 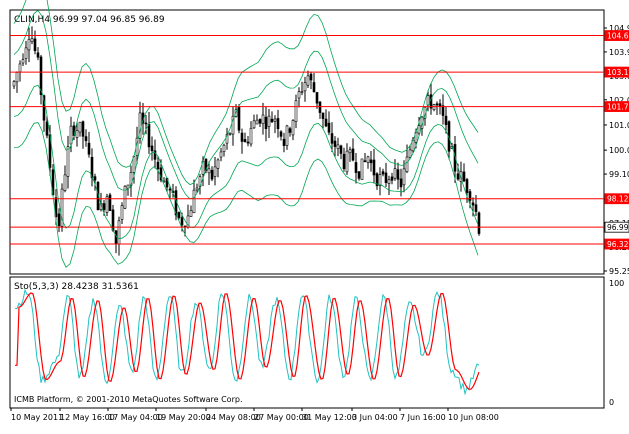 I want to click on time-tick-label: 12 May 16:00, so click(x=87, y=417).